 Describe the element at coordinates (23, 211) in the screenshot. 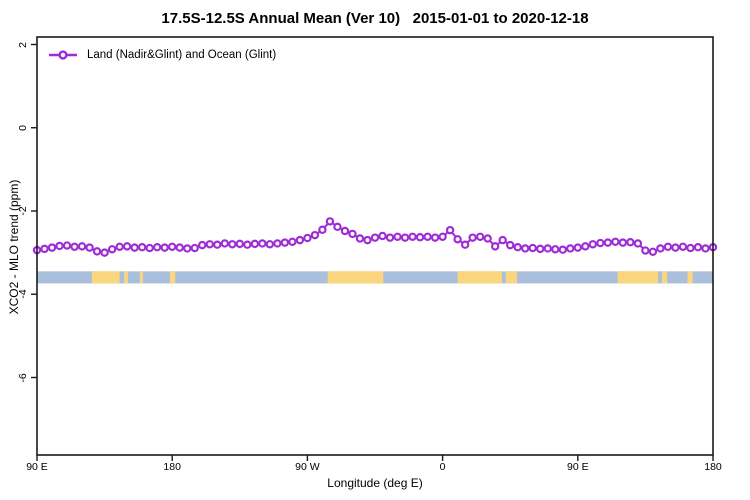

I see `y-tick-label: -2` at that location.